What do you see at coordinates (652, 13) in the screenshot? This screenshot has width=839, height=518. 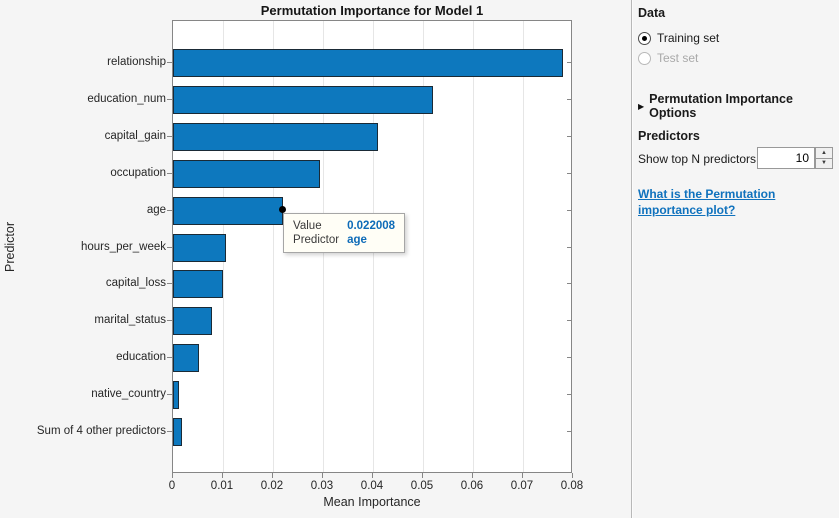 I see `data-section-heading: Data` at bounding box center [652, 13].